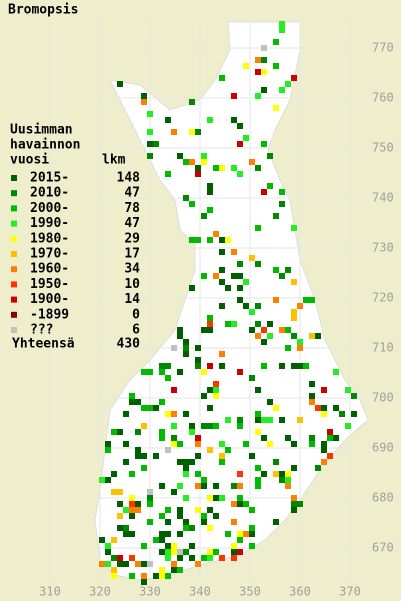  Describe the element at coordinates (132, 284) in the screenshot. I see `legend-count: 10` at that location.